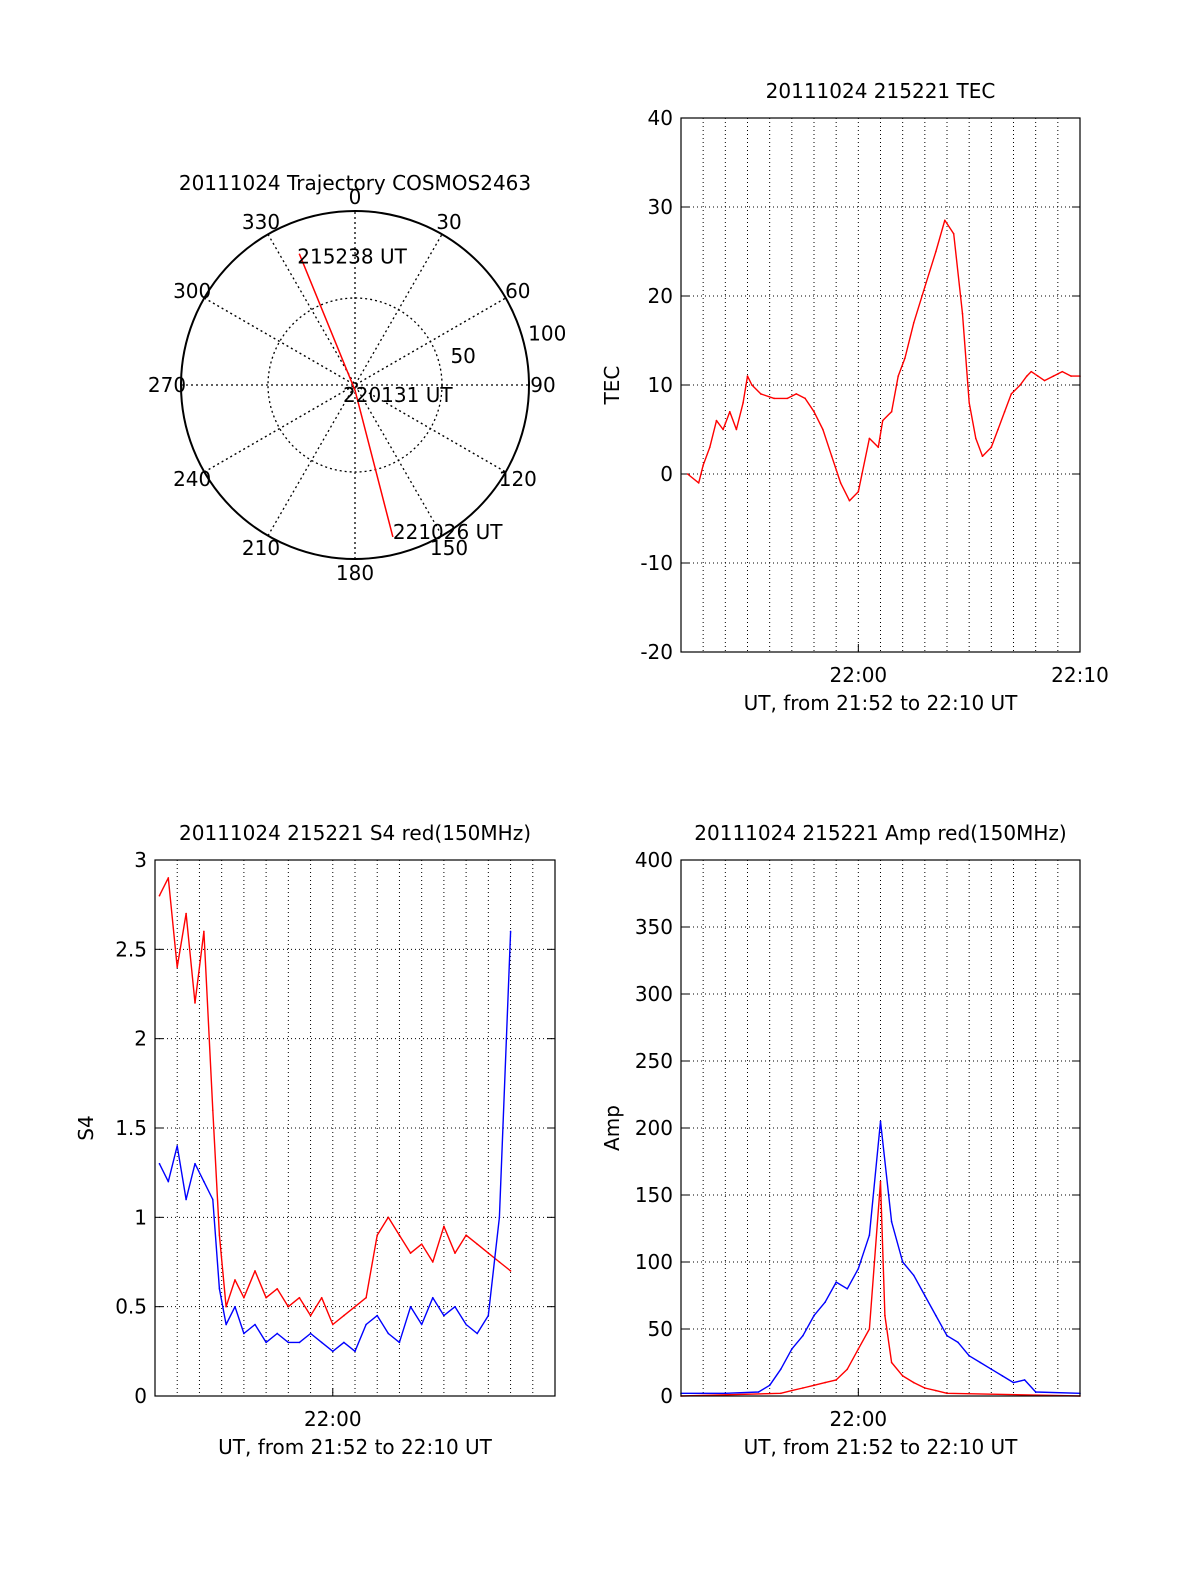 The image size is (1200, 1575). Describe the element at coordinates (660, 1329) in the screenshot. I see `amp-ytick-label: 50` at that location.